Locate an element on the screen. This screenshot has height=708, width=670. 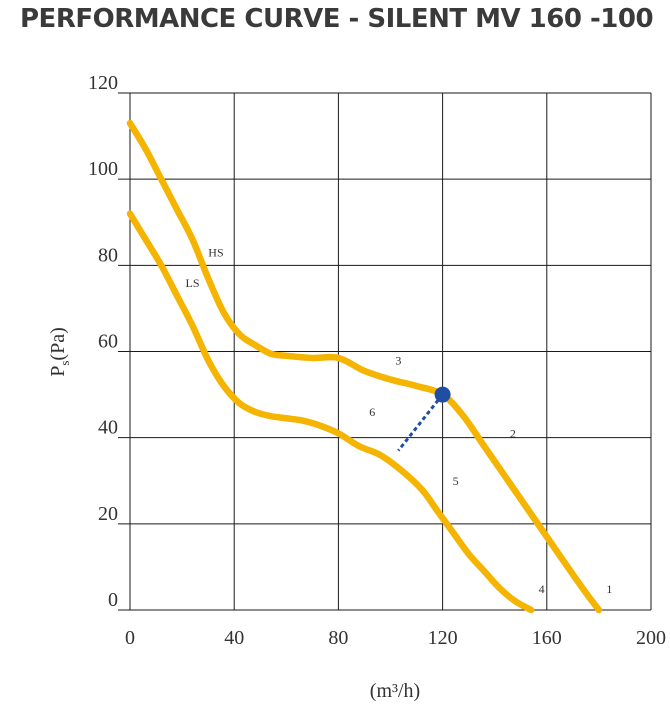
curve-label: HS is located at coordinates (215, 253).